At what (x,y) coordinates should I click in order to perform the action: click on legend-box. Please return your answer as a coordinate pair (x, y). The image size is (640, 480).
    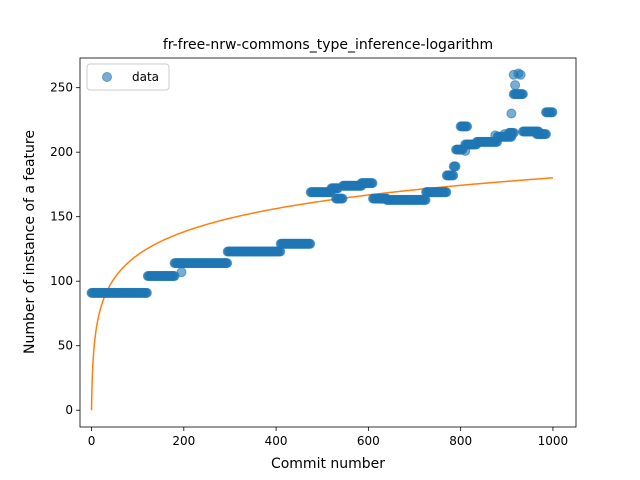
    Looking at the image, I should click on (128, 77).